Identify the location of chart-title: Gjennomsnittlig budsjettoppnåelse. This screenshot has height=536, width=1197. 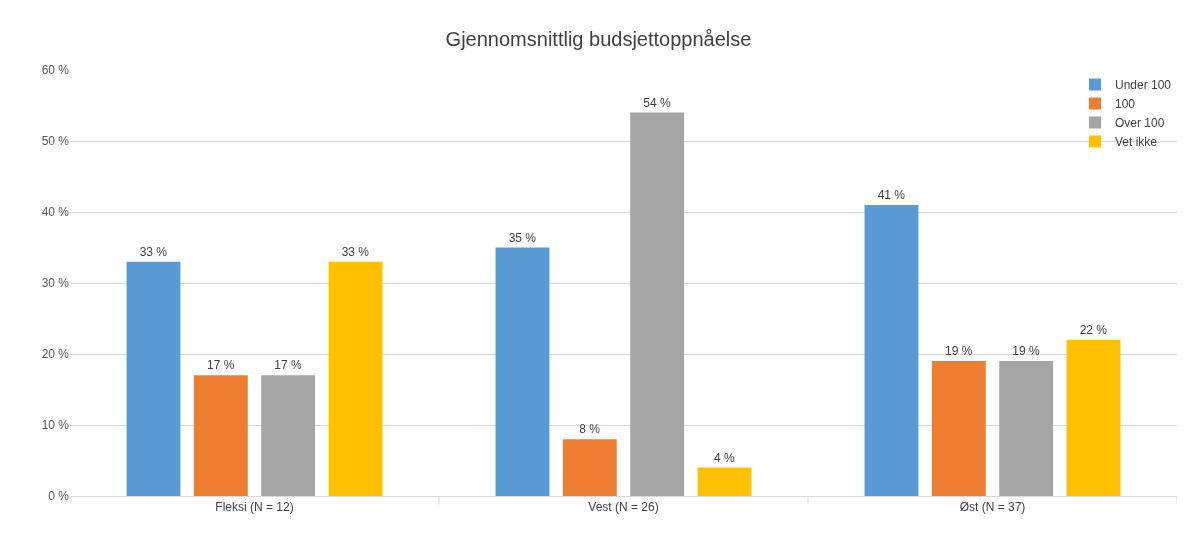
(598, 39).